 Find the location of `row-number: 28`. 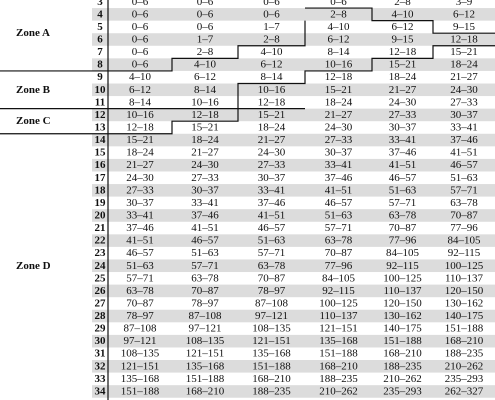

row-number: 28 is located at coordinates (101, 316).